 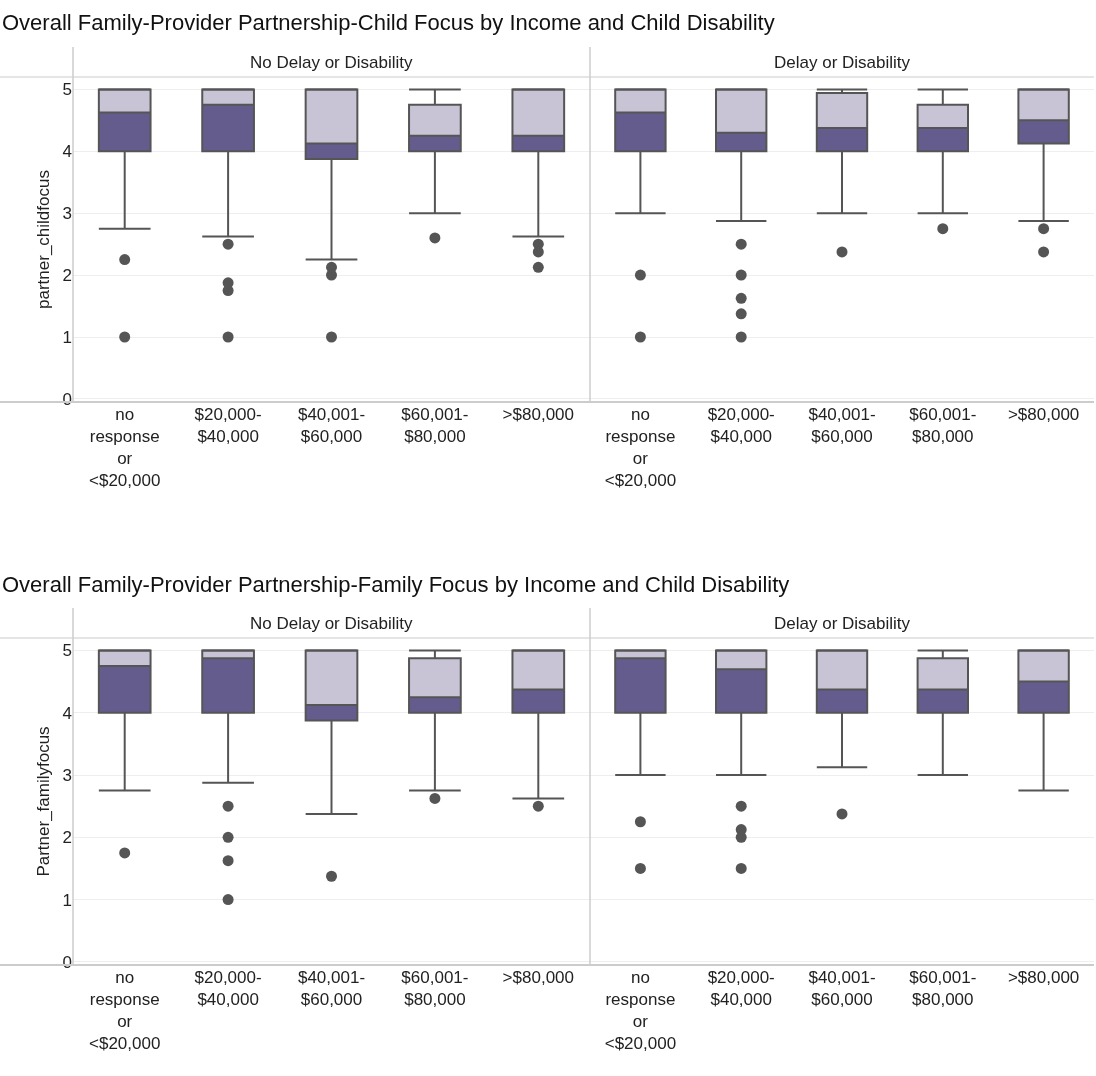 I want to click on chart-title: Overall Family-Provider Partnership-Family Focus by Income and Child Disability, so click(x=396, y=584).